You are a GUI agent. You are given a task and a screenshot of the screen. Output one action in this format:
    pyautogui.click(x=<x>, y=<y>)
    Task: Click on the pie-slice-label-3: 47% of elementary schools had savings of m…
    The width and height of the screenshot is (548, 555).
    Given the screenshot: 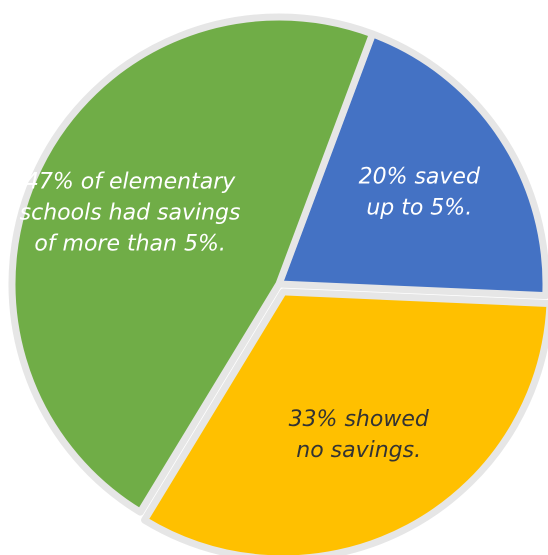 What is the action you would take?
    pyautogui.click(x=130, y=213)
    